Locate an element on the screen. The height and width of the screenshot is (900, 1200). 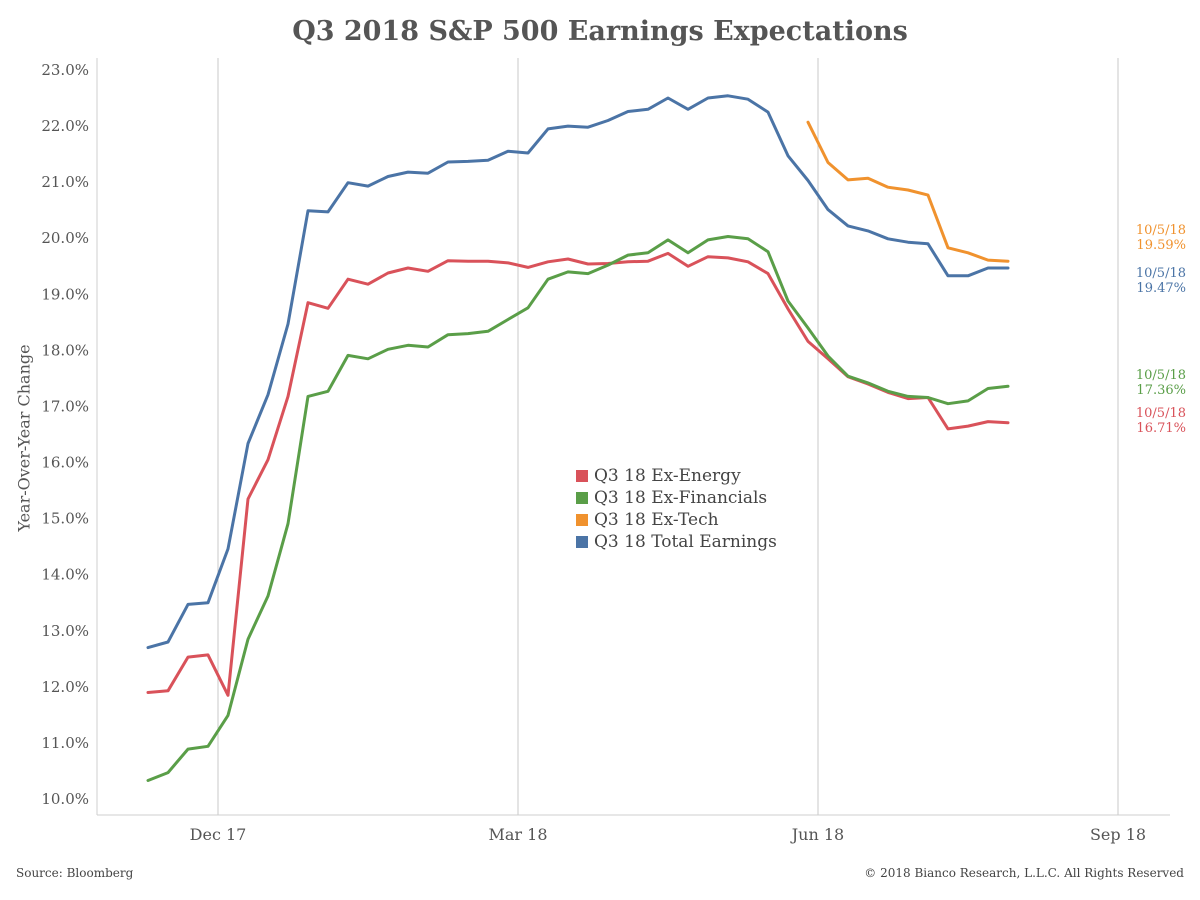
y-tick-label: 19.0% is located at coordinates (65, 294).